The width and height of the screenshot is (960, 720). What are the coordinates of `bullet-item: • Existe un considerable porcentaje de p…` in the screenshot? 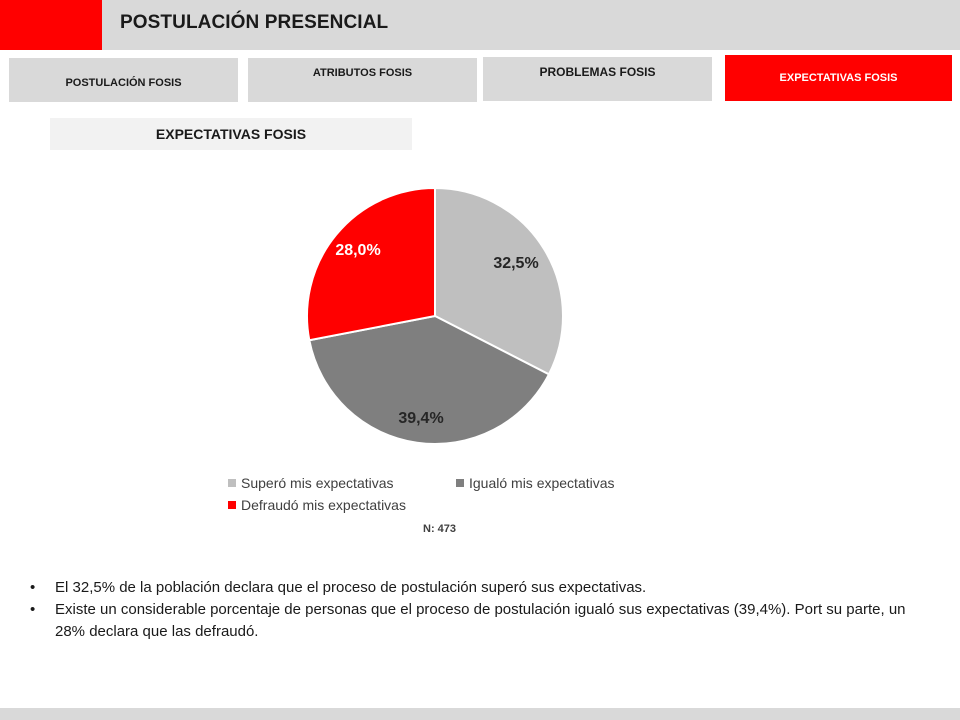 It's located at (480, 621).